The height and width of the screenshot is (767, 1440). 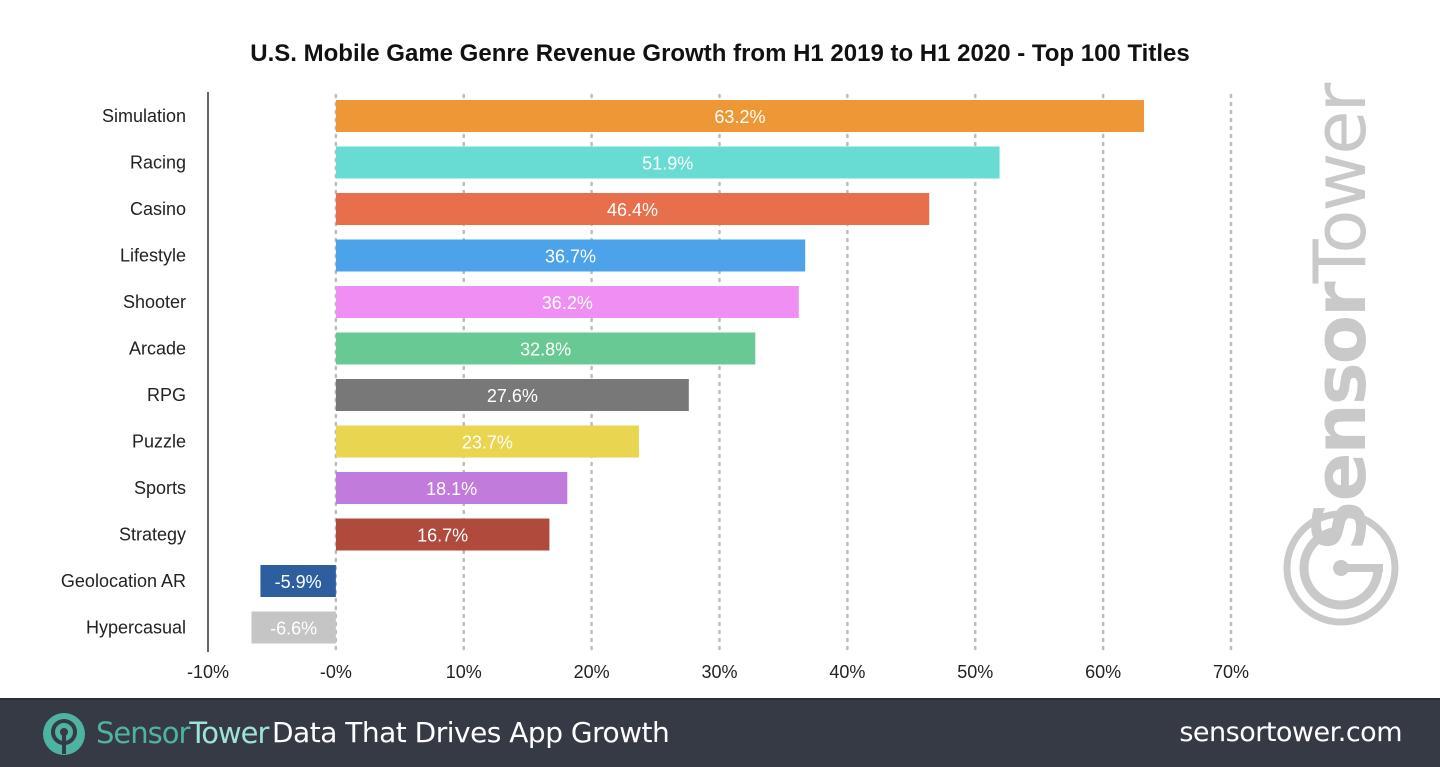 I want to click on category-label: Shooter, so click(x=154, y=302).